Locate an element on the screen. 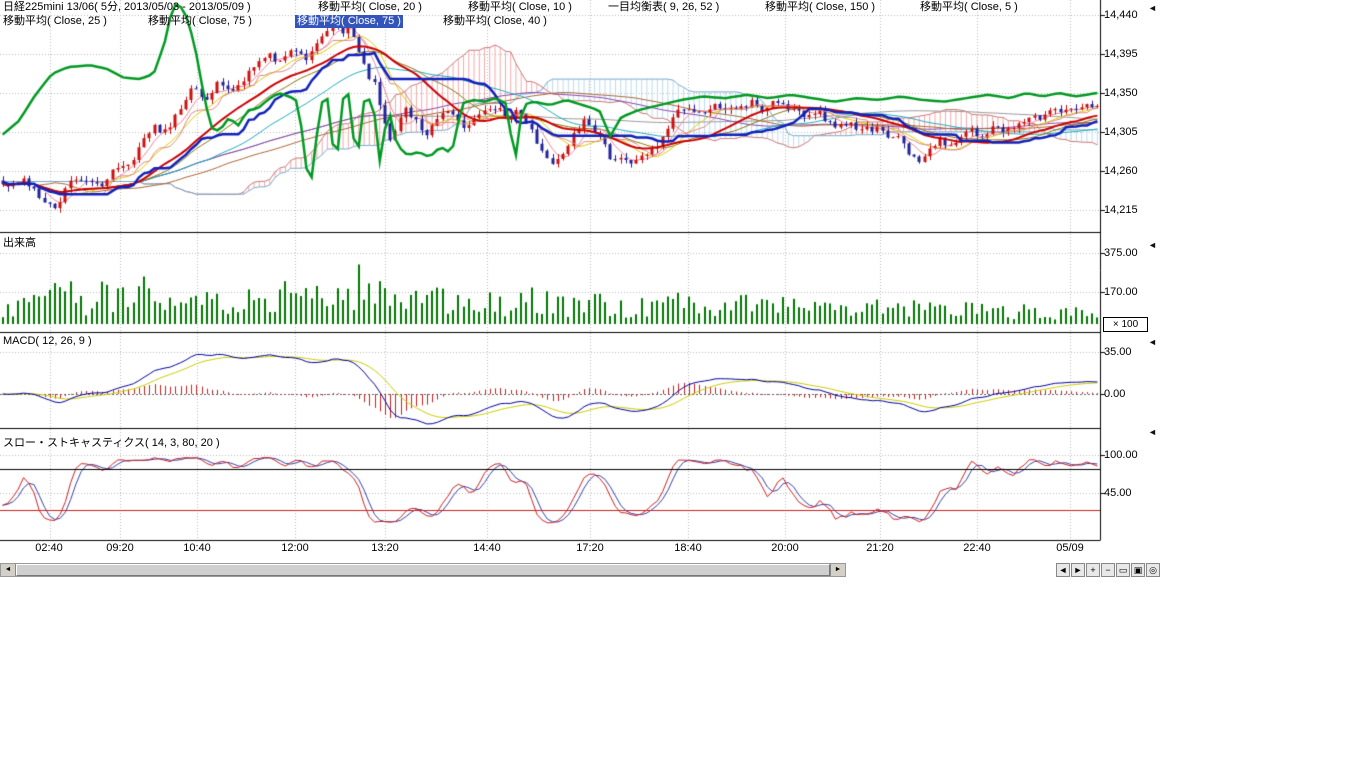 The width and height of the screenshot is (1366, 768). target-button: ◎ is located at coordinates (1153, 570).